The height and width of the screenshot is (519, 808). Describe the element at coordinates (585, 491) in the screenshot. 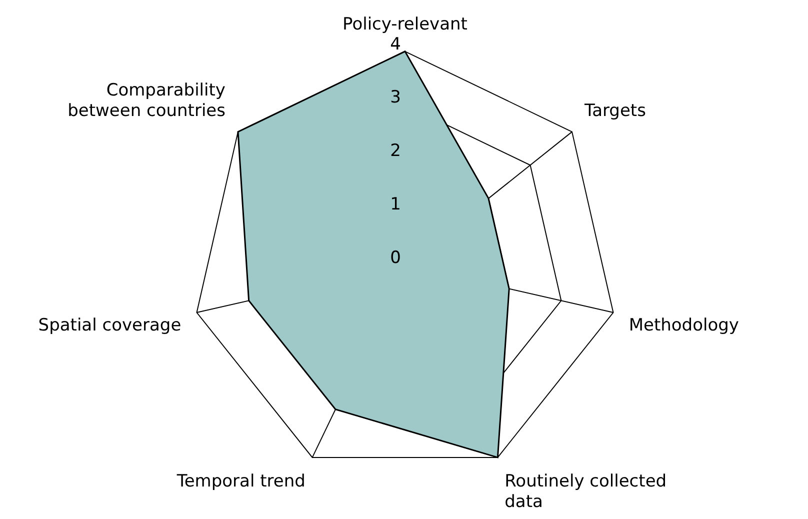

I see `spoke-label: Routinely collected data` at that location.